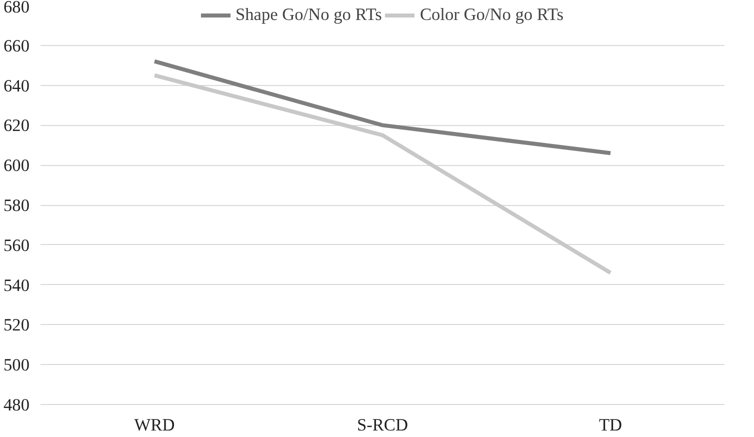 The image size is (754, 437). I want to click on y-tick-label: 480, so click(17, 405).